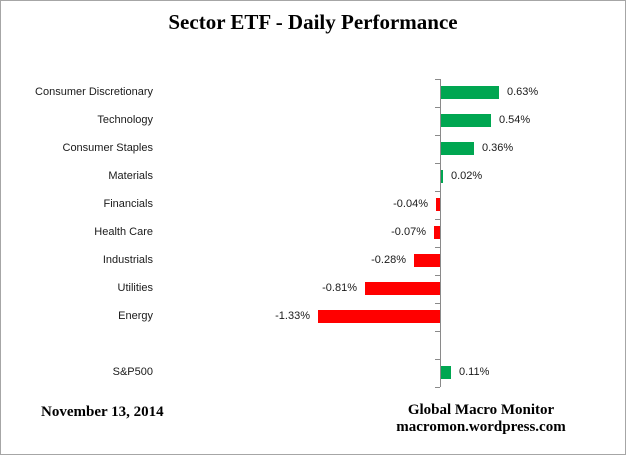  I want to click on source-url: macromon.wordpress.com, so click(481, 427).